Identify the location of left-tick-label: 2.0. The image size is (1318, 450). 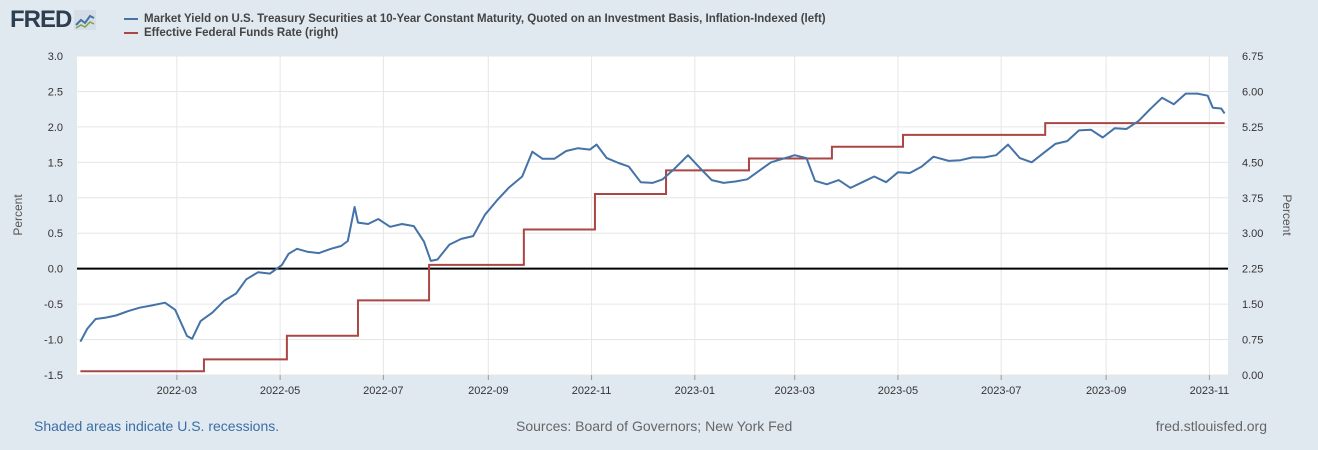
(55, 128).